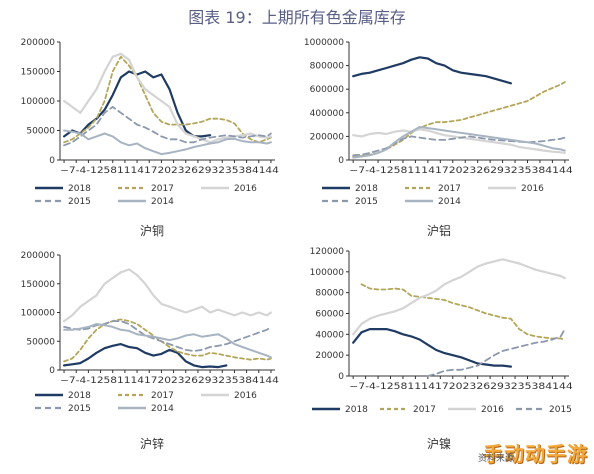 This screenshot has height=474, width=594. What do you see at coordinates (329, 356) in the screenshot?
I see `y-tick-label: 20000` at bounding box center [329, 356].